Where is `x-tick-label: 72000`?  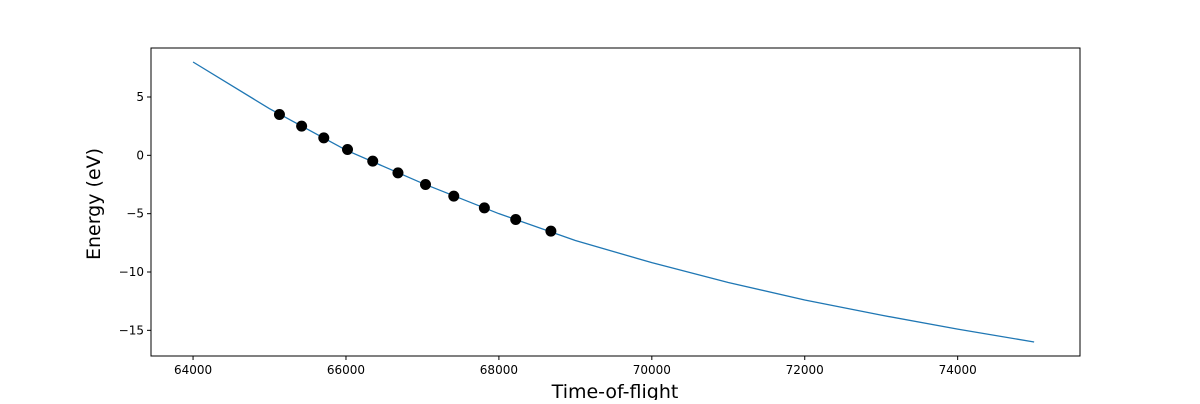 x-tick-label: 72000 is located at coordinates (805, 370).